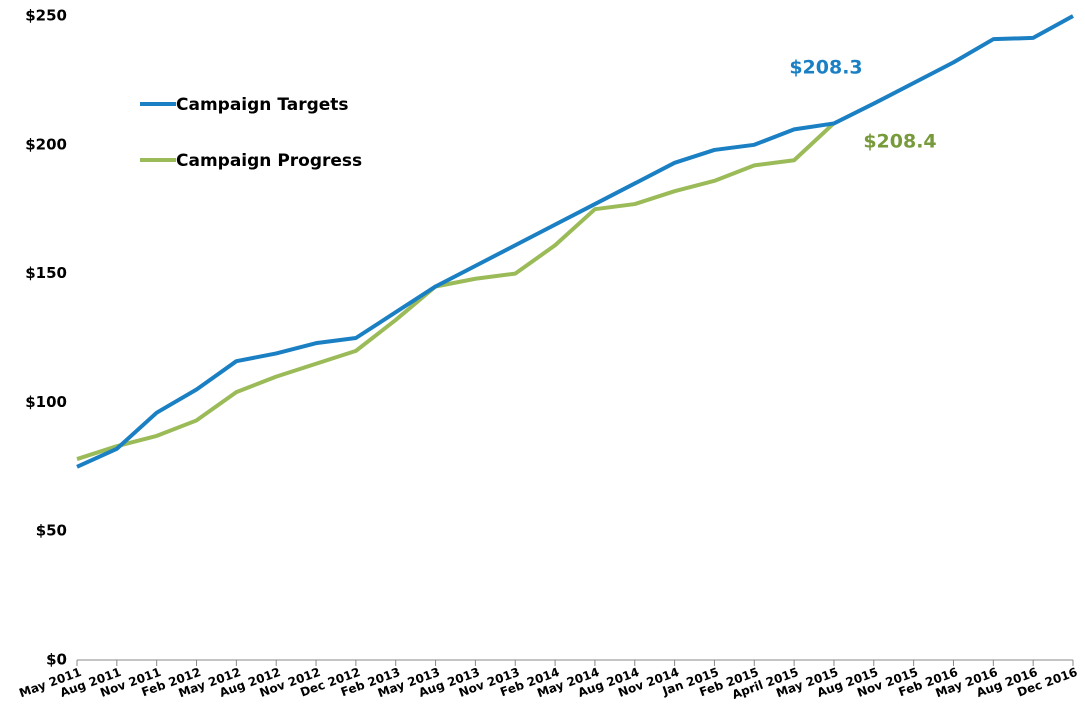 The width and height of the screenshot is (1085, 722). I want to click on y-tick-label: $250, so click(46, 16).